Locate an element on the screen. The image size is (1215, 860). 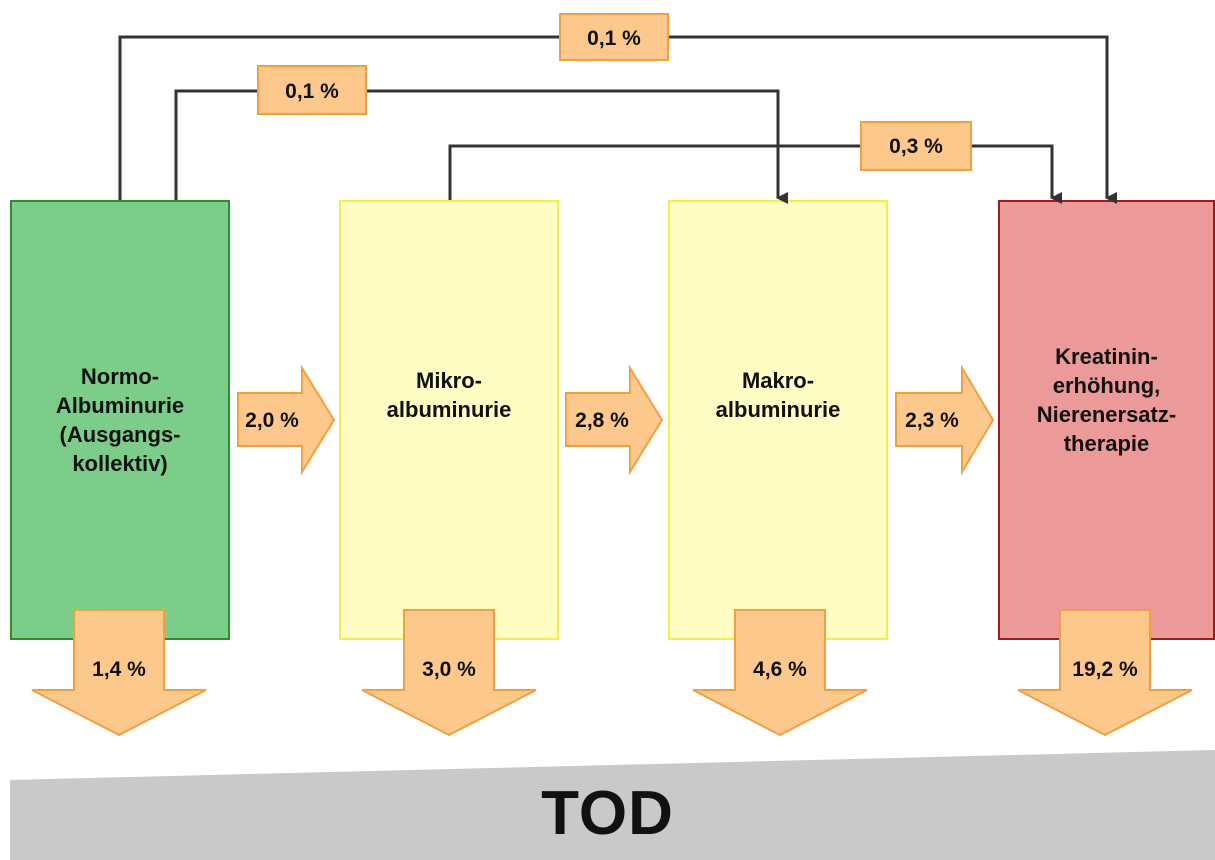
arrow-normo-to-tod: 1,4 % is located at coordinates (119, 673).